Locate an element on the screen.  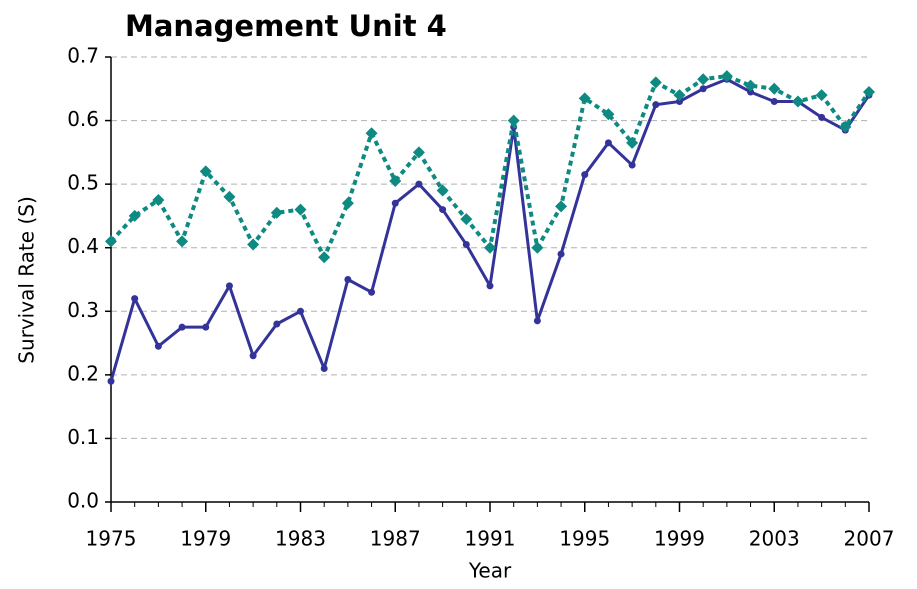
x-tick-label: 1987 is located at coordinates (395, 539).